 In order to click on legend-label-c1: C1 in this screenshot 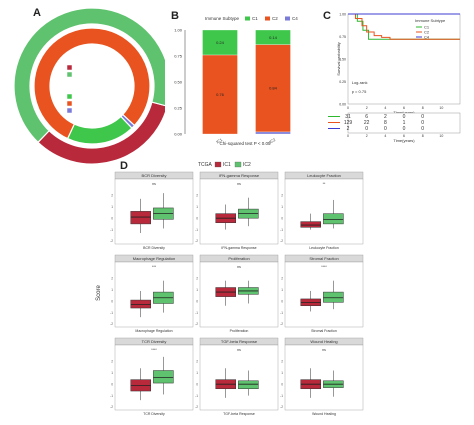, I will do `click(255, 18)`.